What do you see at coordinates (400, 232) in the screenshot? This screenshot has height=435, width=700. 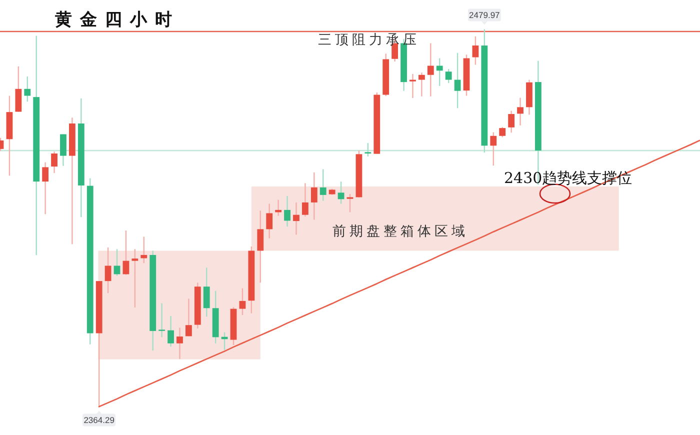 I see `band-label: 前期盘整箱体区域` at bounding box center [400, 232].